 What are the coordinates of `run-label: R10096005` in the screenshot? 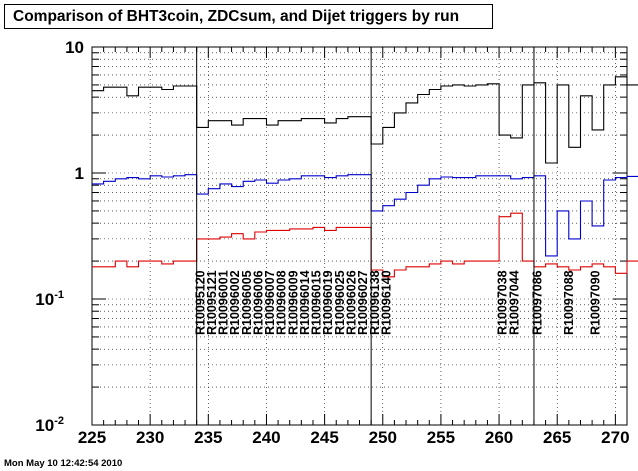 It's located at (247, 302).